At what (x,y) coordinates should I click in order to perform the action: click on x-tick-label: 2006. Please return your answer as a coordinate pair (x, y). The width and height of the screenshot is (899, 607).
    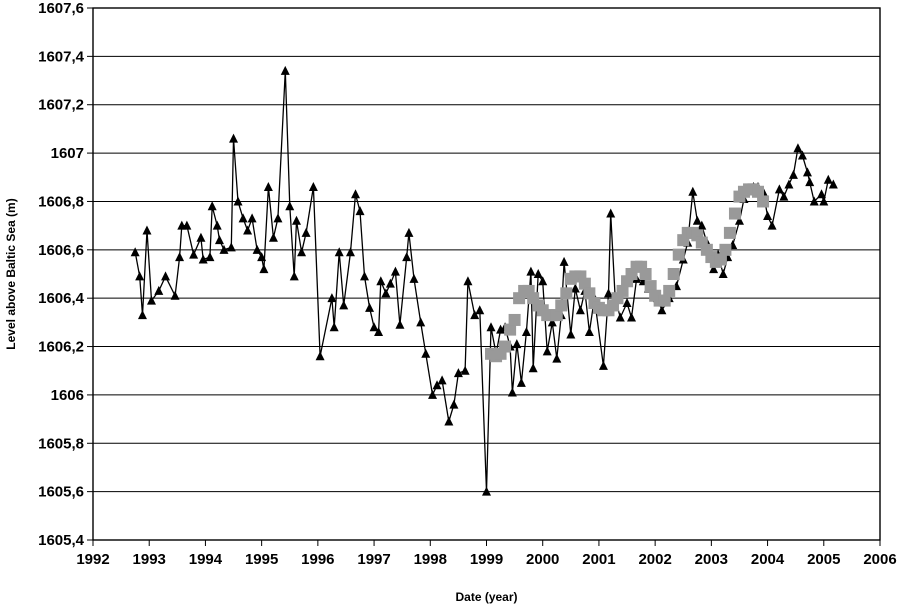
    Looking at the image, I should click on (879, 559).